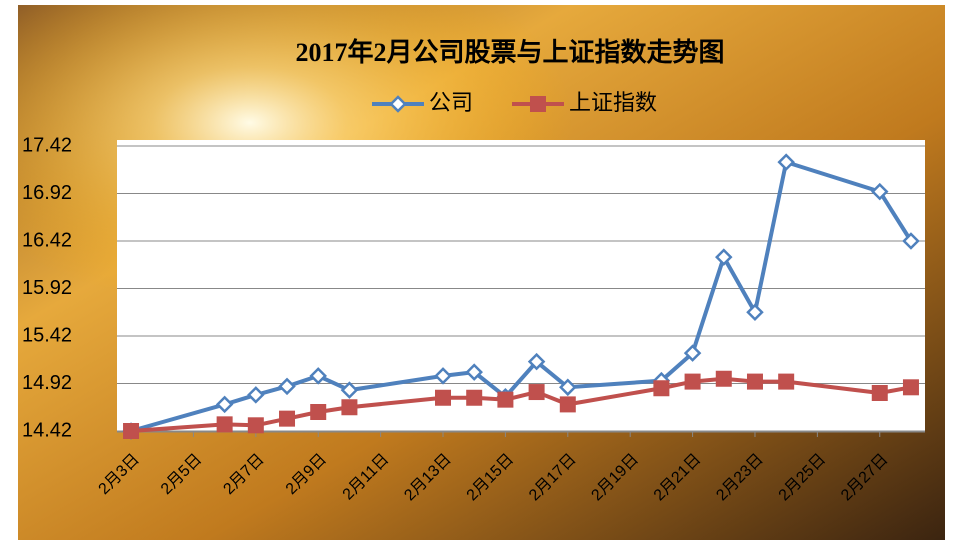  Describe the element at coordinates (47, 193) in the screenshot. I see `y-tick-label: 16.92` at that location.